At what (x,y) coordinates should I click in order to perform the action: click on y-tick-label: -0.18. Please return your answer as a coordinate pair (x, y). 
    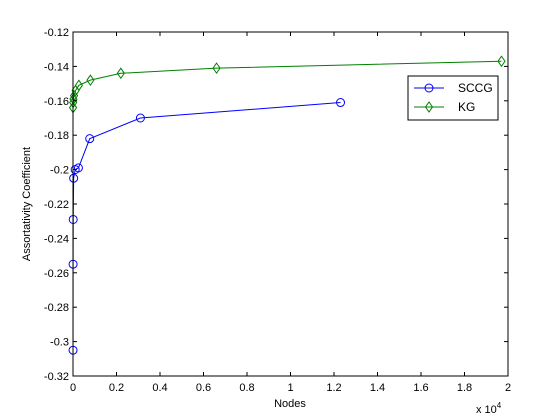
    Looking at the image, I should click on (56, 136).